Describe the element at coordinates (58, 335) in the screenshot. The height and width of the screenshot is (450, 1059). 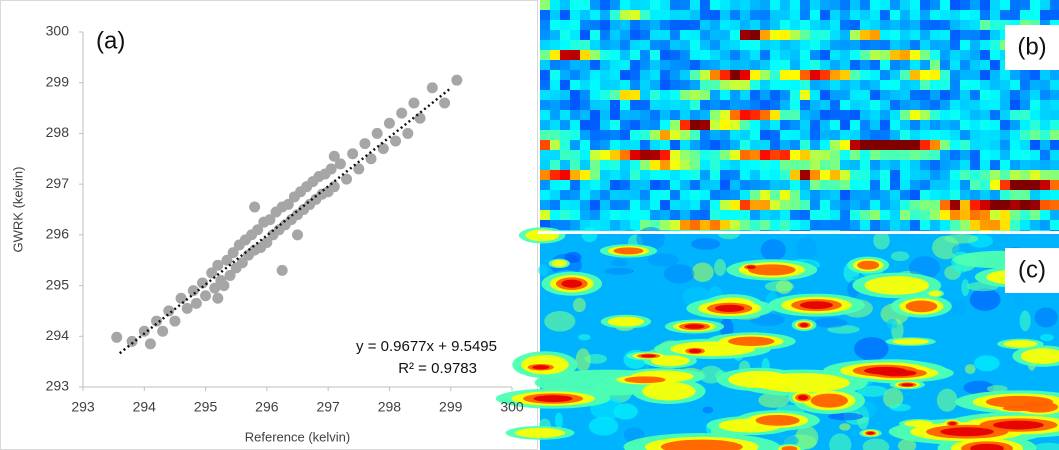
I see `y-tick-label: 294` at that location.